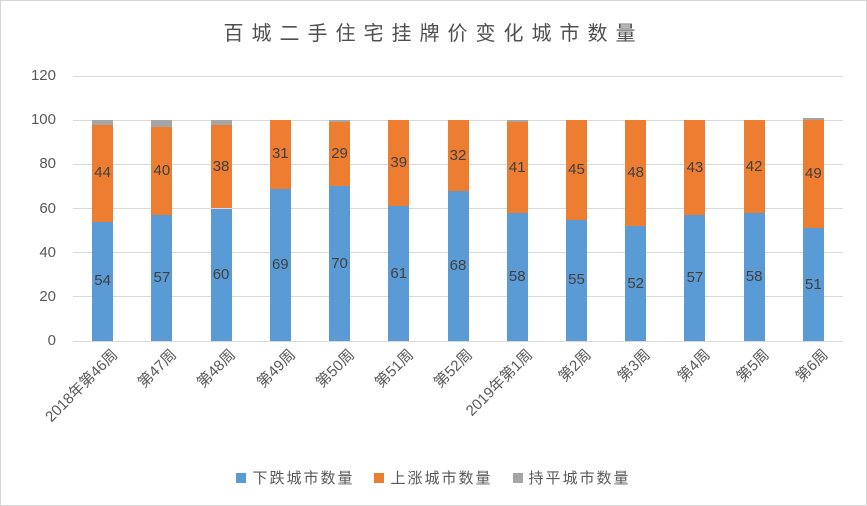 The height and width of the screenshot is (506, 867). What do you see at coordinates (47, 164) in the screenshot?
I see `y-axis-tick-label: 80` at bounding box center [47, 164].